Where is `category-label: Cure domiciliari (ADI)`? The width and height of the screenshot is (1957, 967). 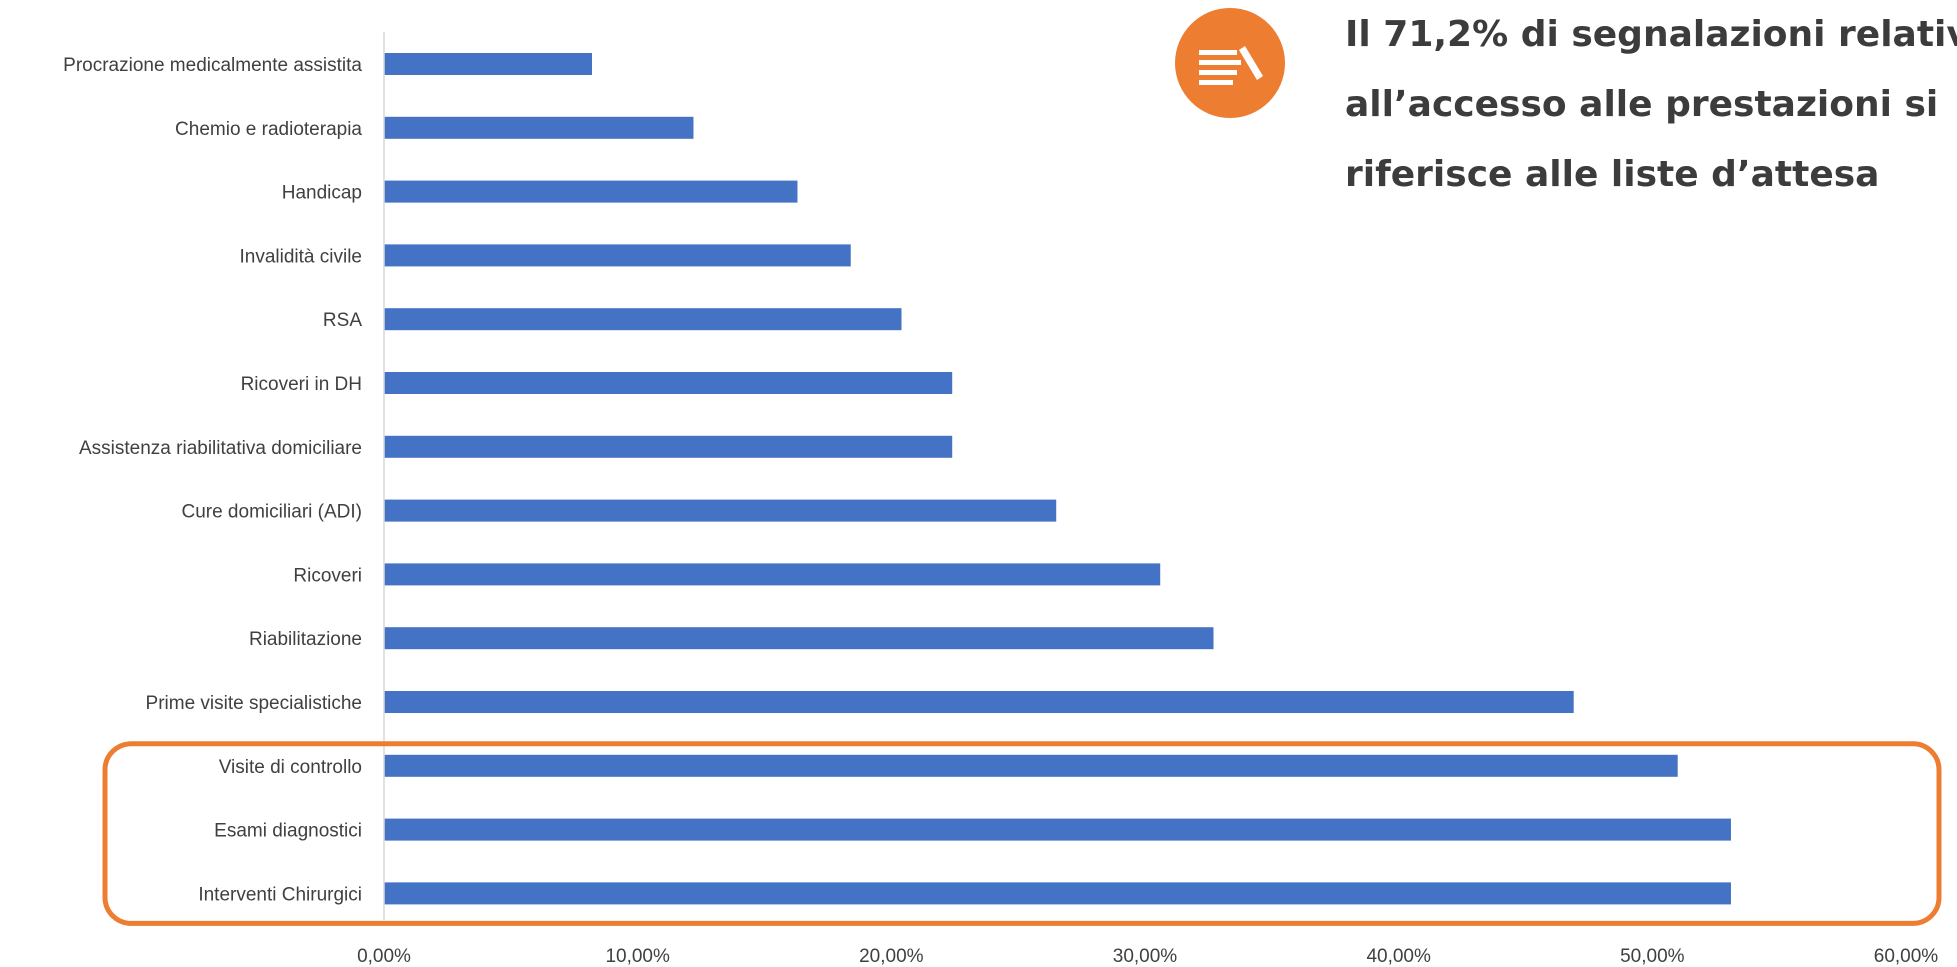
category-label: Cure domiciliari (ADI) is located at coordinates (271, 512).